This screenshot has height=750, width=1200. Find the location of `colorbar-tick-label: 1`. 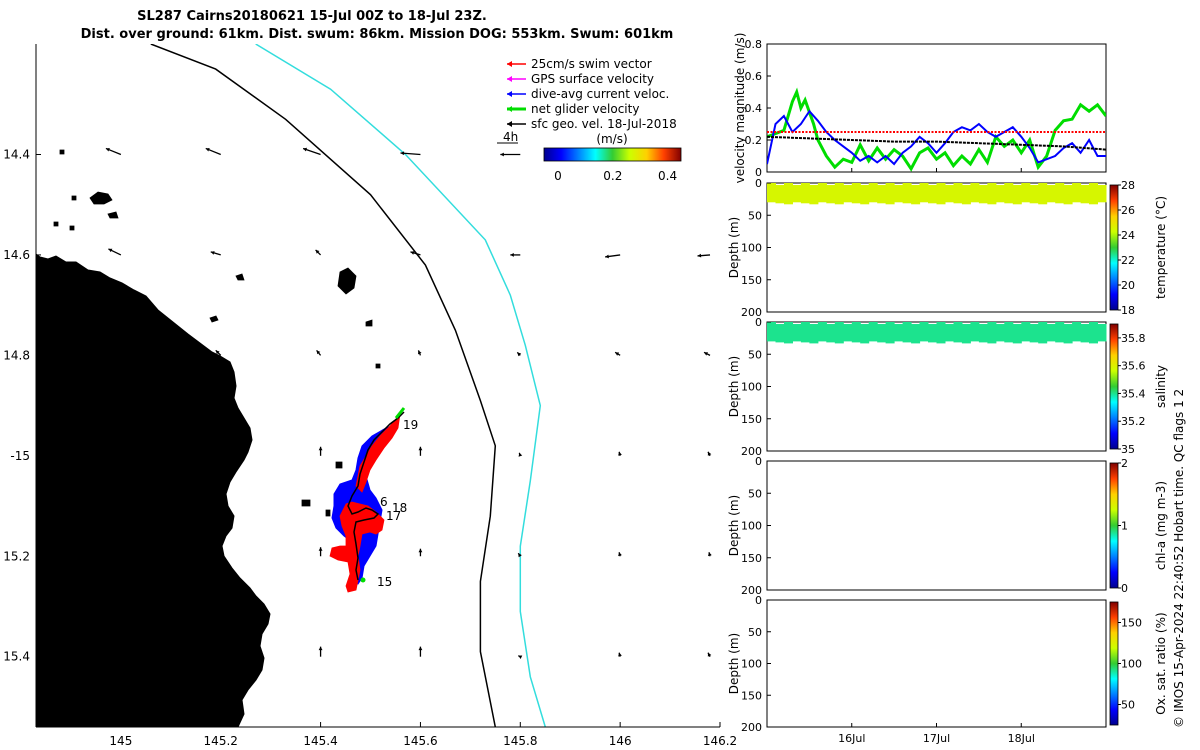

colorbar-tick-label: 1 is located at coordinates (1124, 526).